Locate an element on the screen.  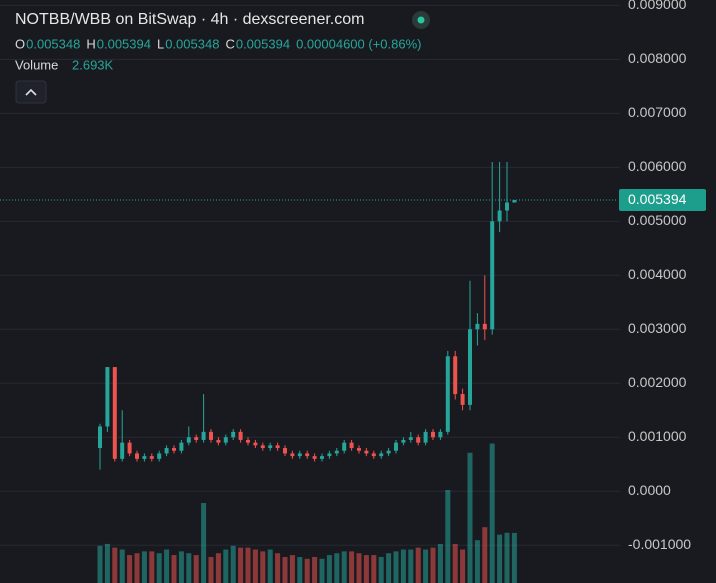
chevron-icon is located at coordinates (31, 92).